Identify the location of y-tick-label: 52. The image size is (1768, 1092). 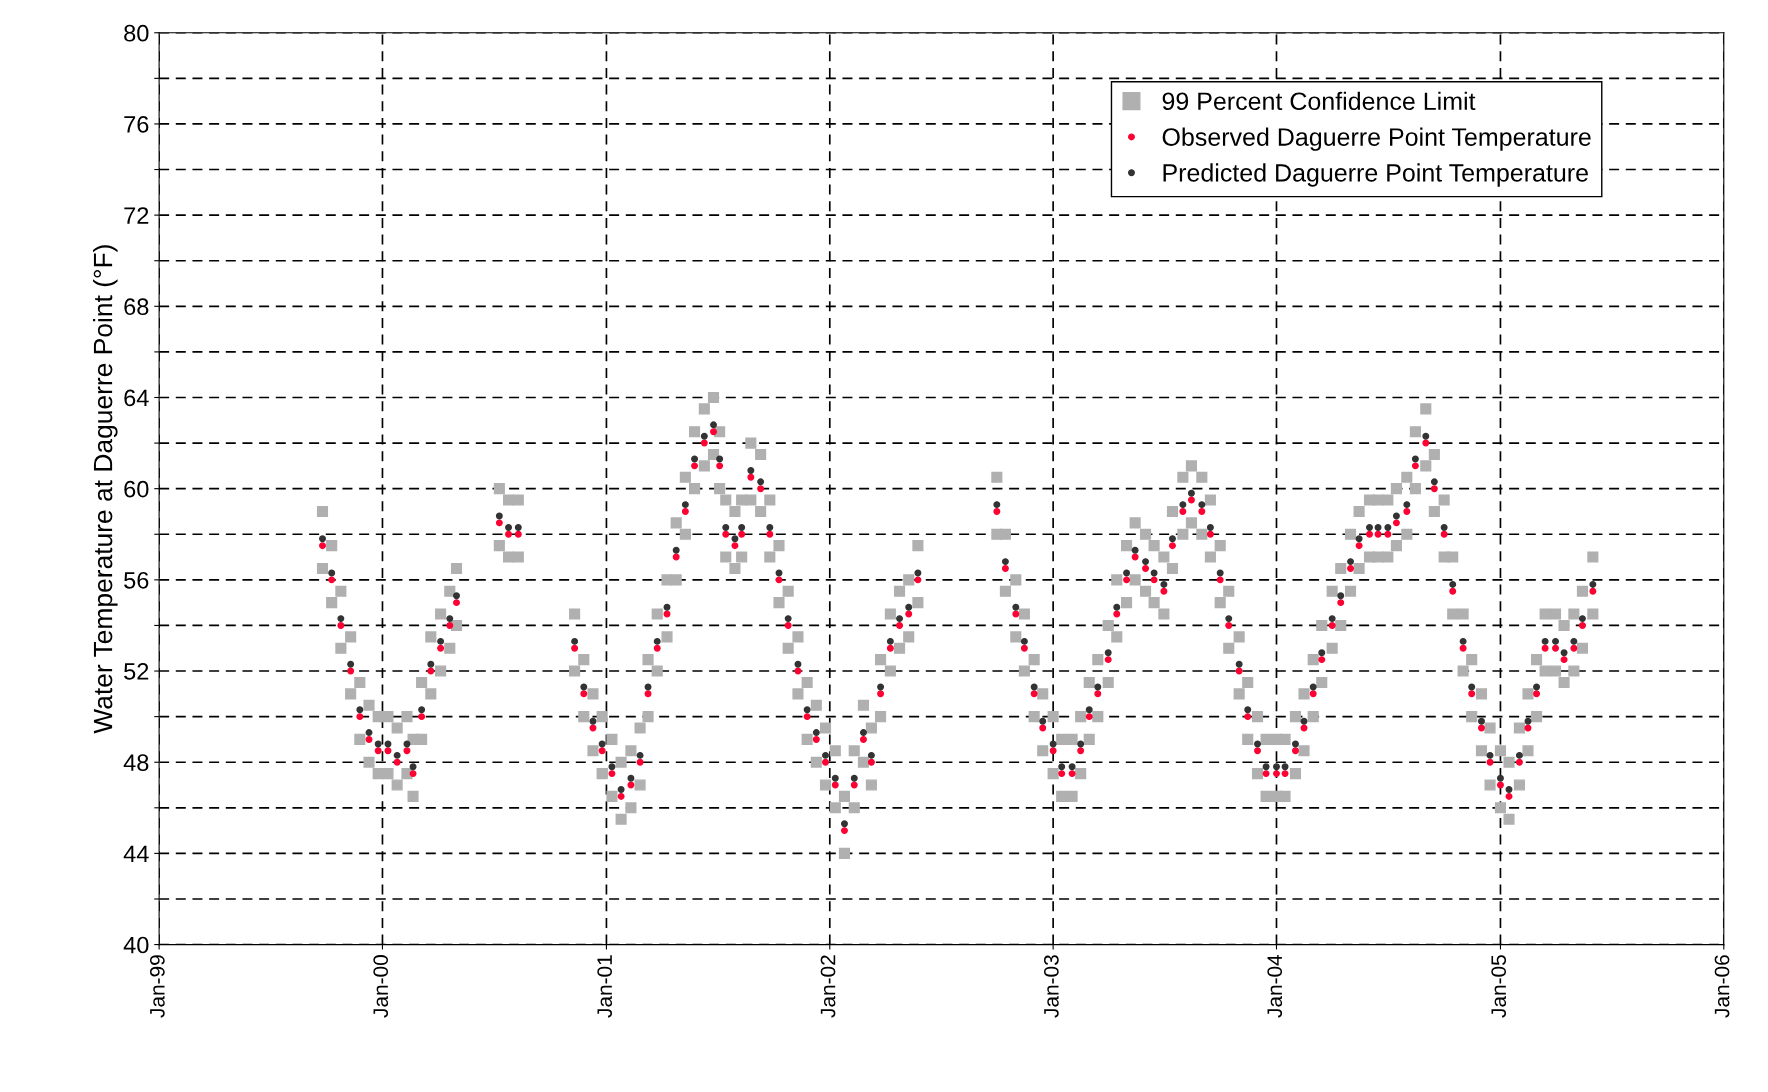
(136, 671).